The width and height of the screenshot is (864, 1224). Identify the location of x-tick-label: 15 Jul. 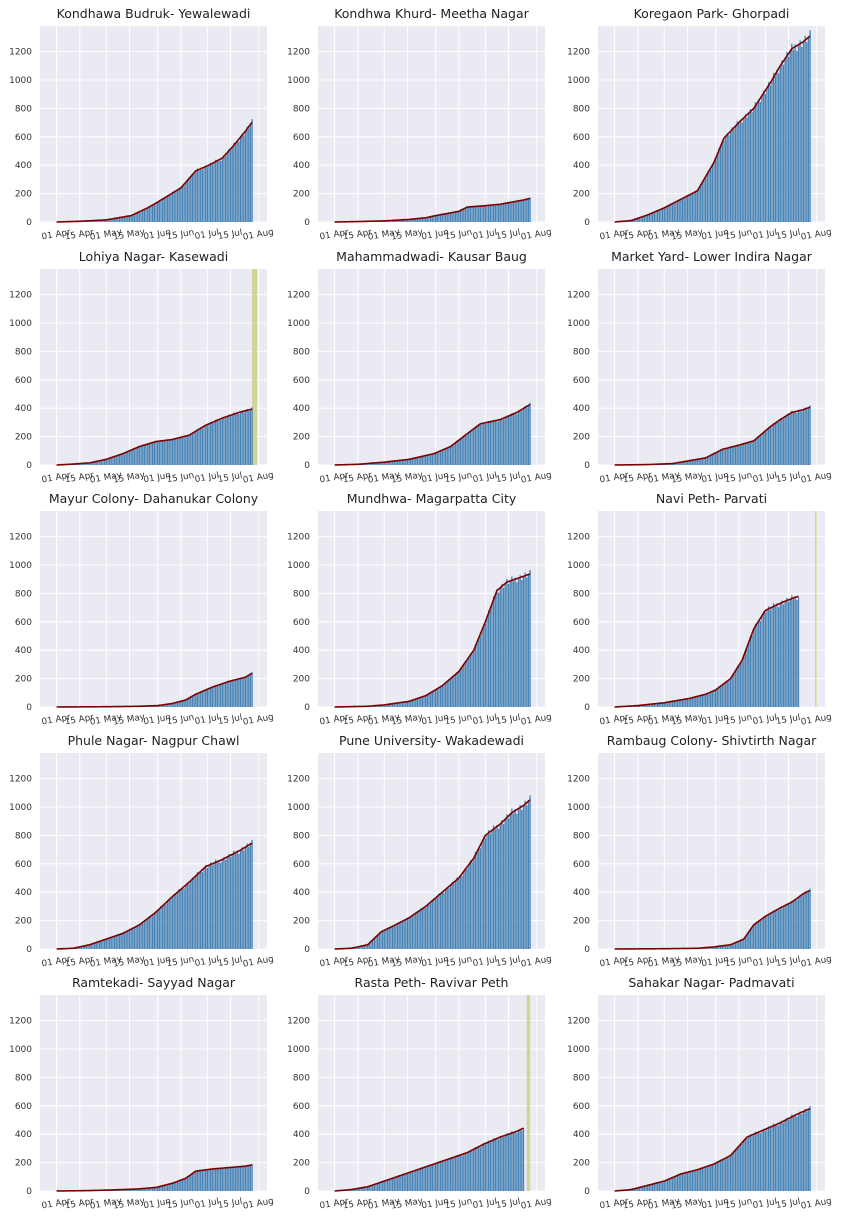
(788, 720).